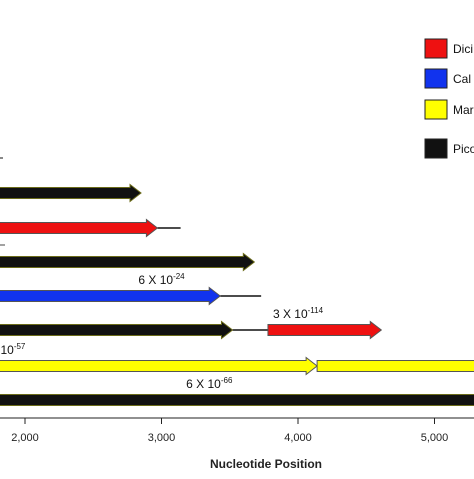 Image resolution: width=474 pixels, height=479 pixels. I want to click on legend-item-dici: Dici, so click(448, 48).